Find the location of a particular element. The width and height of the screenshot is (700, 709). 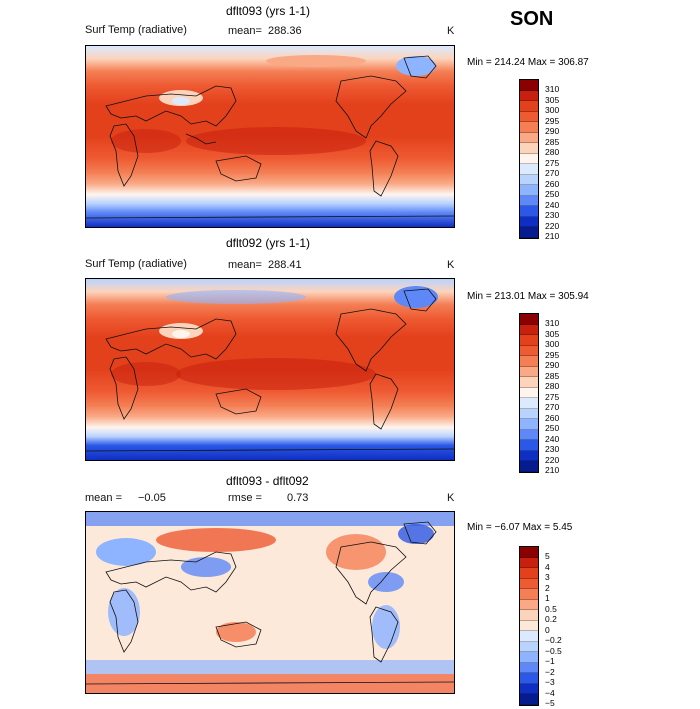

panel3-colorbar-label: −1 is located at coordinates (550, 661).